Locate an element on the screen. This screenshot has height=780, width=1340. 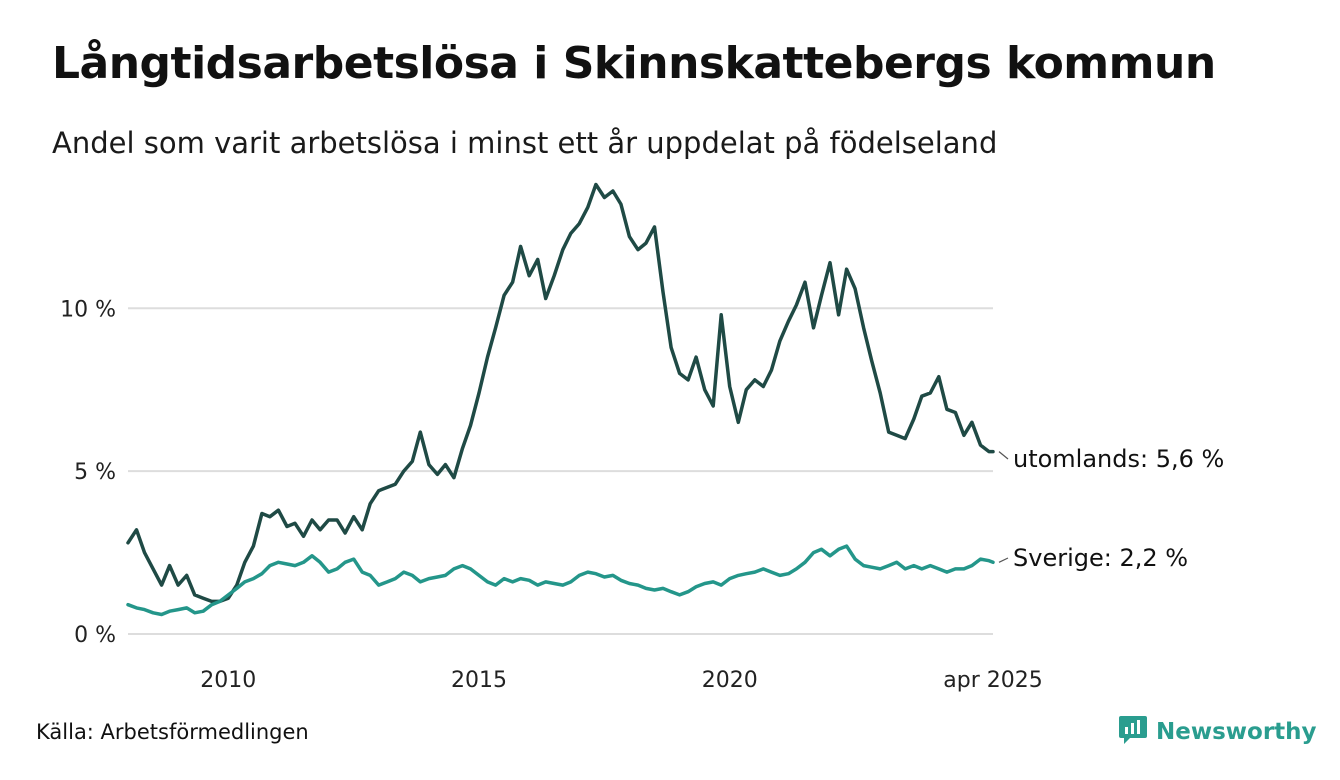
x-tick-label: 2010 is located at coordinates (228, 680).